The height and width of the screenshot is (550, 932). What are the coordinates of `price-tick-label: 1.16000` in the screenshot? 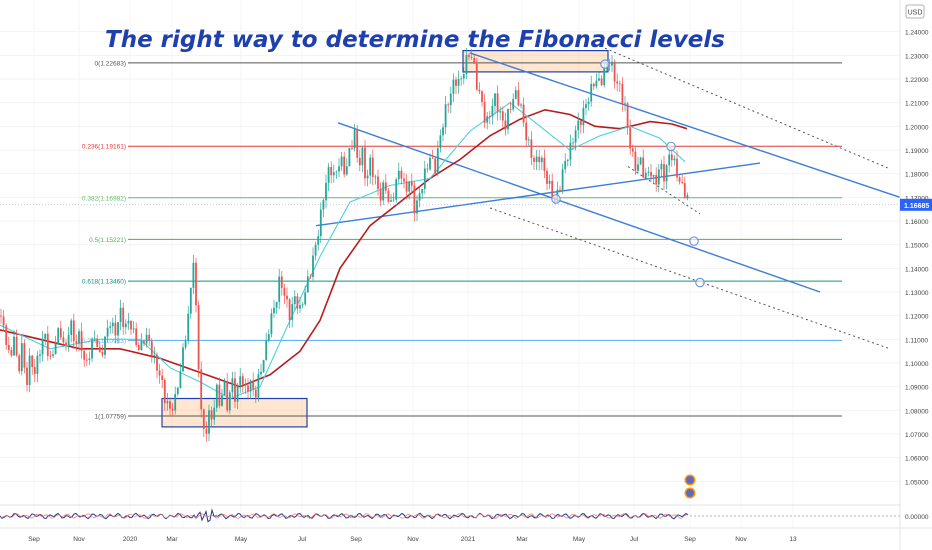 It's located at (917, 222).